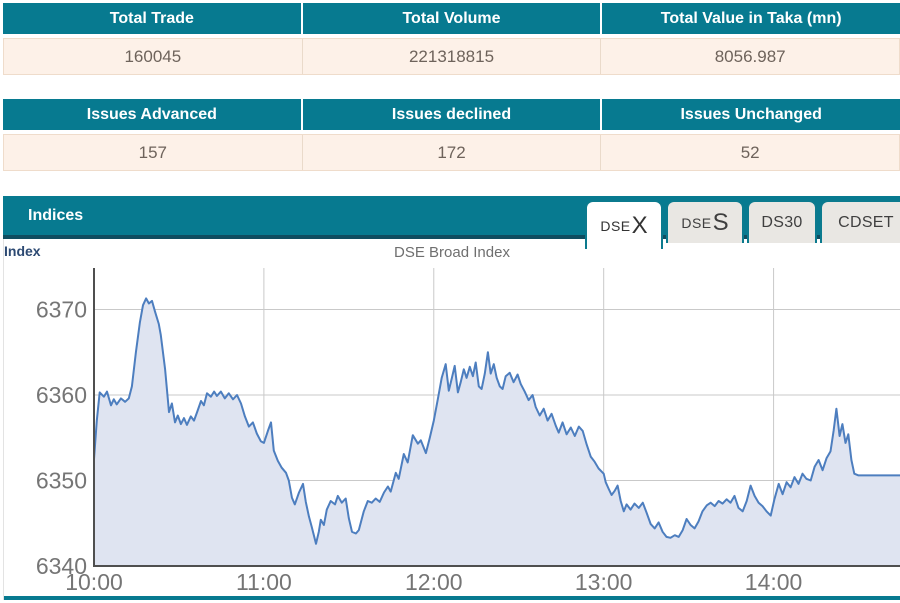 Image resolution: width=900 pixels, height=603 pixels. I want to click on total-trade-value: 160045, so click(153, 56).